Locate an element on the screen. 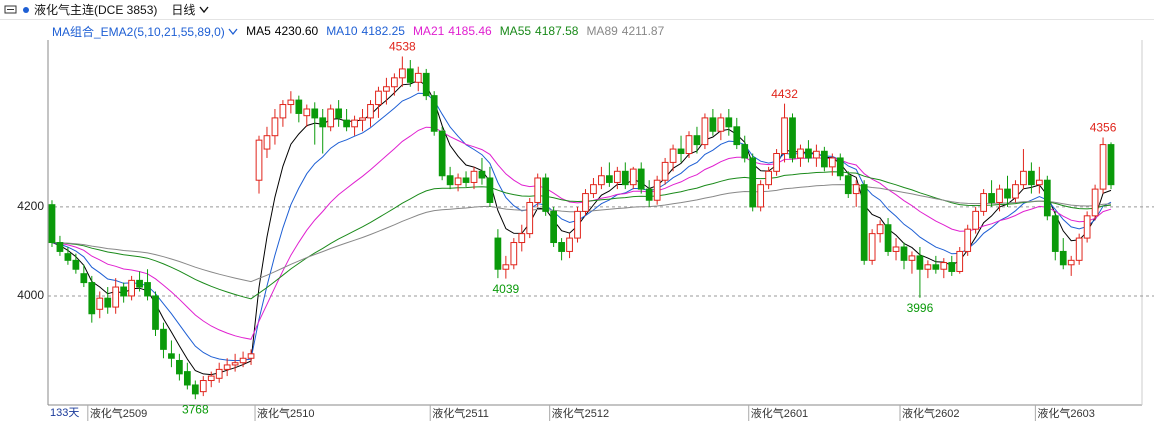 The width and height of the screenshot is (1154, 422). legend-value: 4211.87 is located at coordinates (643, 31).